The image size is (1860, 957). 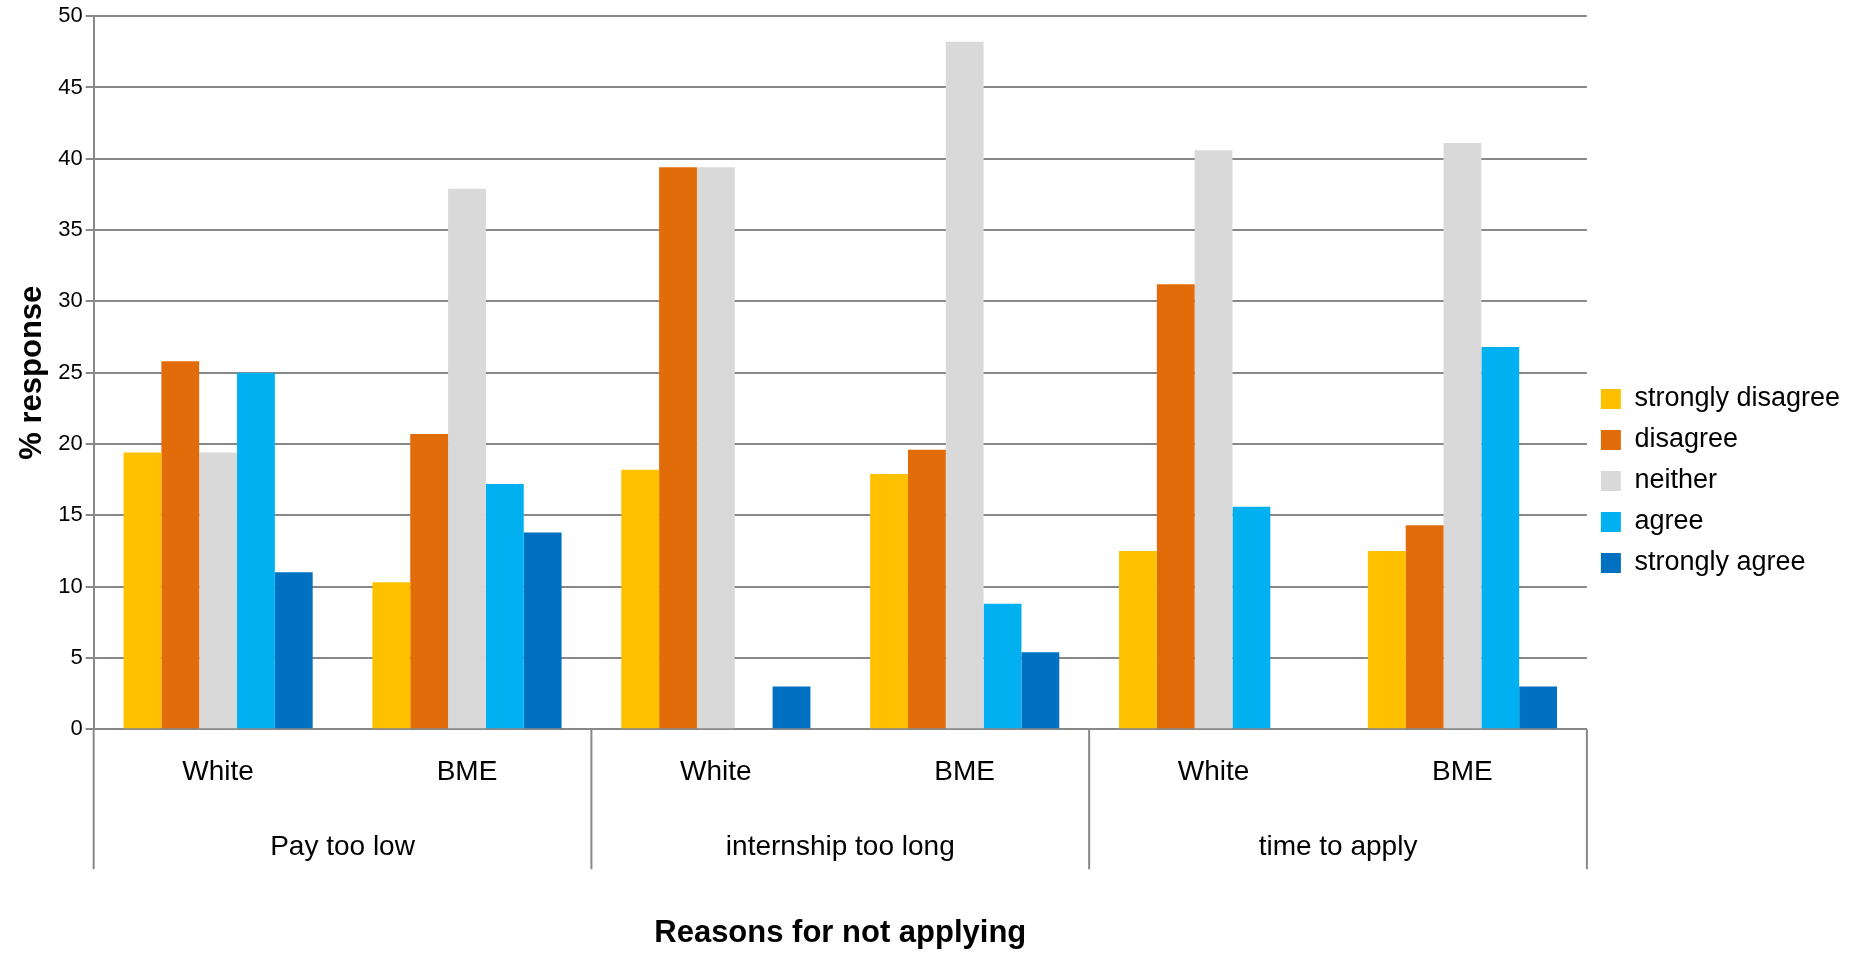 I want to click on legend-label: agree, so click(x=1669, y=520).